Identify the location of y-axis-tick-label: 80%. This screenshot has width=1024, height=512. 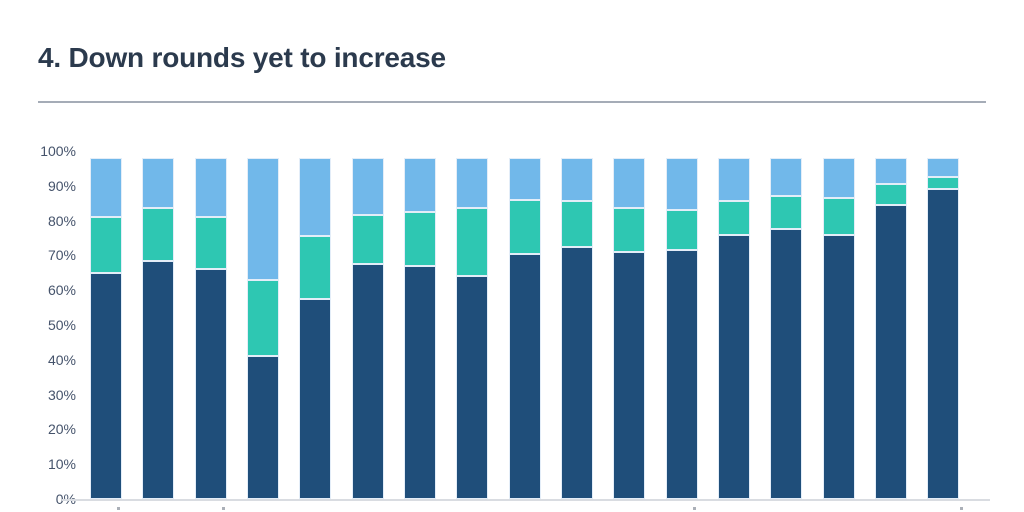
(61, 220).